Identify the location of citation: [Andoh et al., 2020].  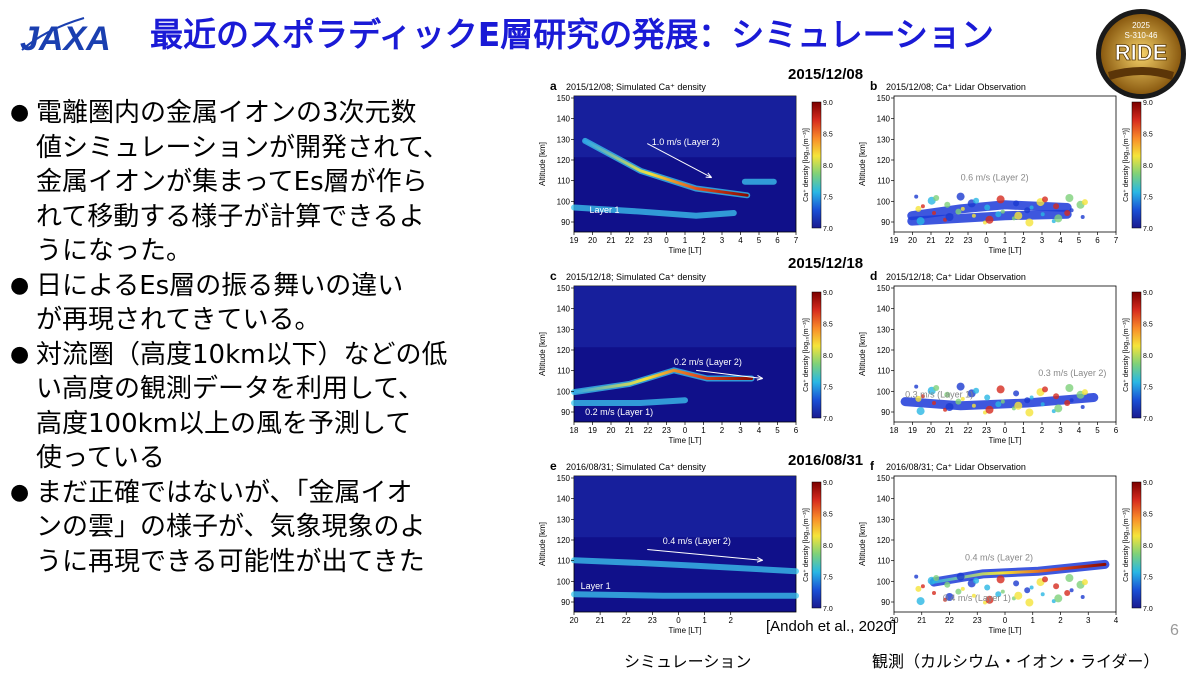
(831, 626).